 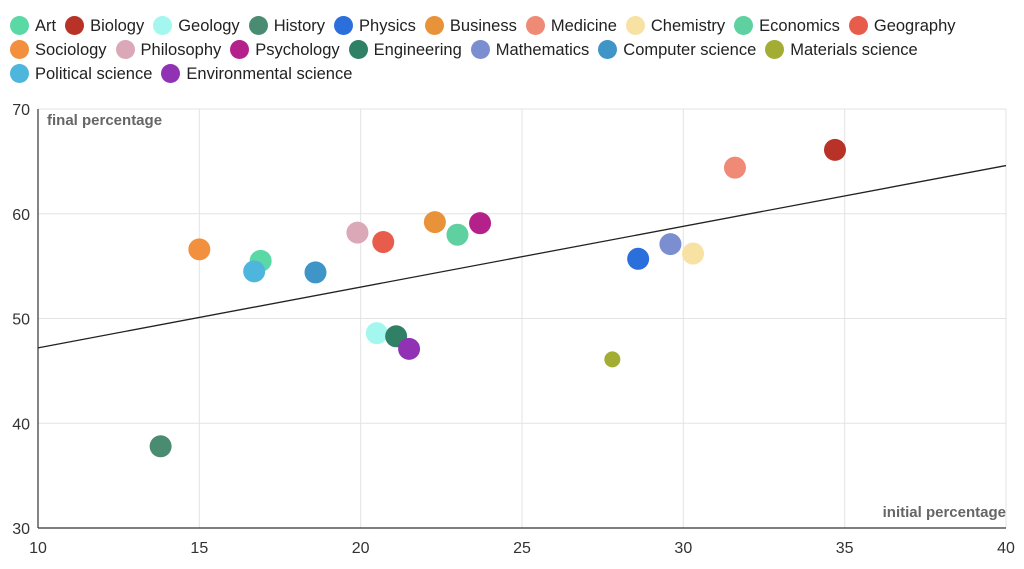 What do you see at coordinates (542, 50) in the screenshot?
I see `legend-label: Mathematics` at bounding box center [542, 50].